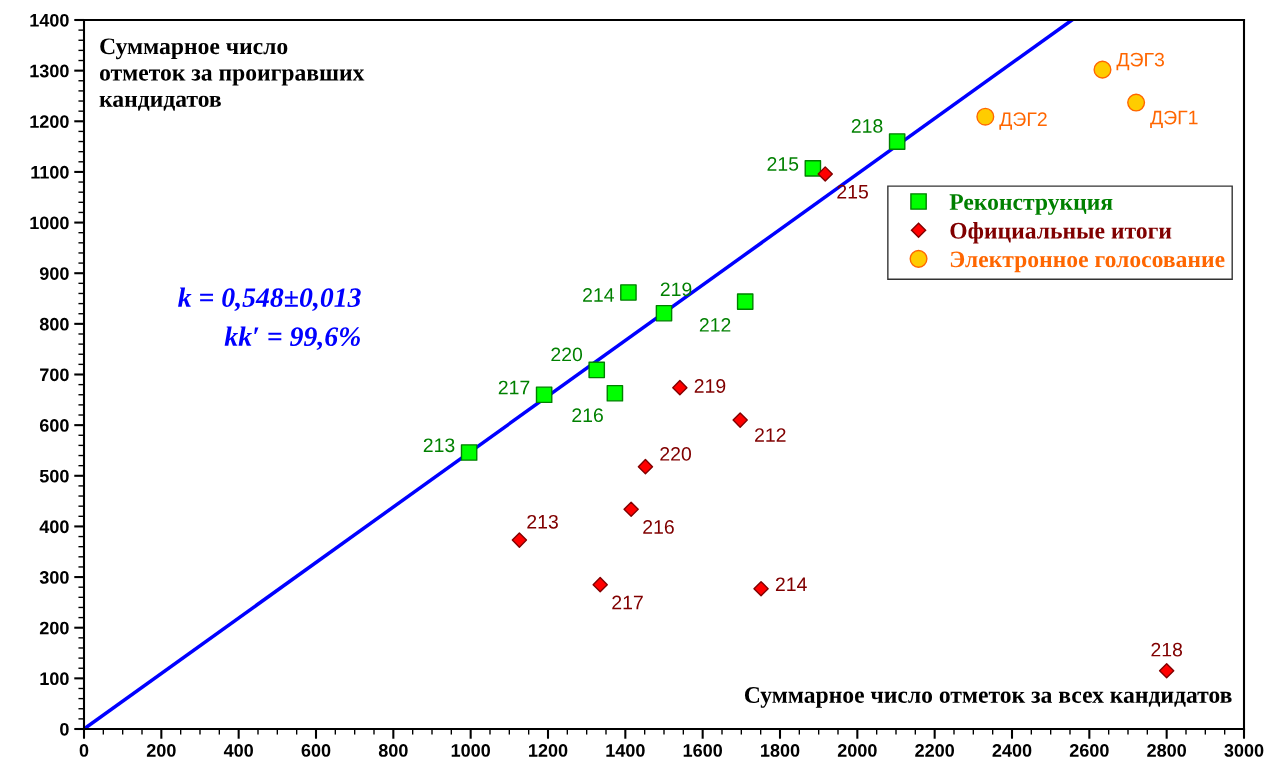 The width and height of the screenshot is (1283, 778). Describe the element at coordinates (1012, 750) in the screenshot. I see `x-tick-label: 2400` at that location.